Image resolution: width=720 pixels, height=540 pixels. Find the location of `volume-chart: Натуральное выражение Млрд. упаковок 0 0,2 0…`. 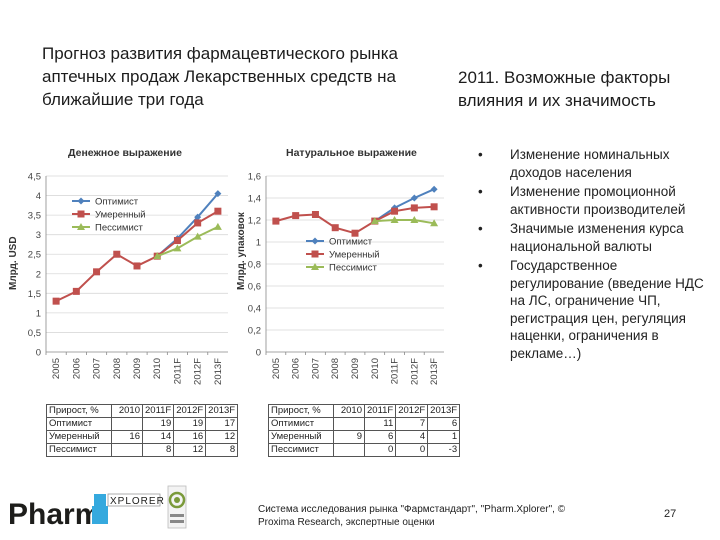

volume-chart: Натуральное выражение Млрд. упаковок 0 0,2 0… is located at coordinates (340, 266).